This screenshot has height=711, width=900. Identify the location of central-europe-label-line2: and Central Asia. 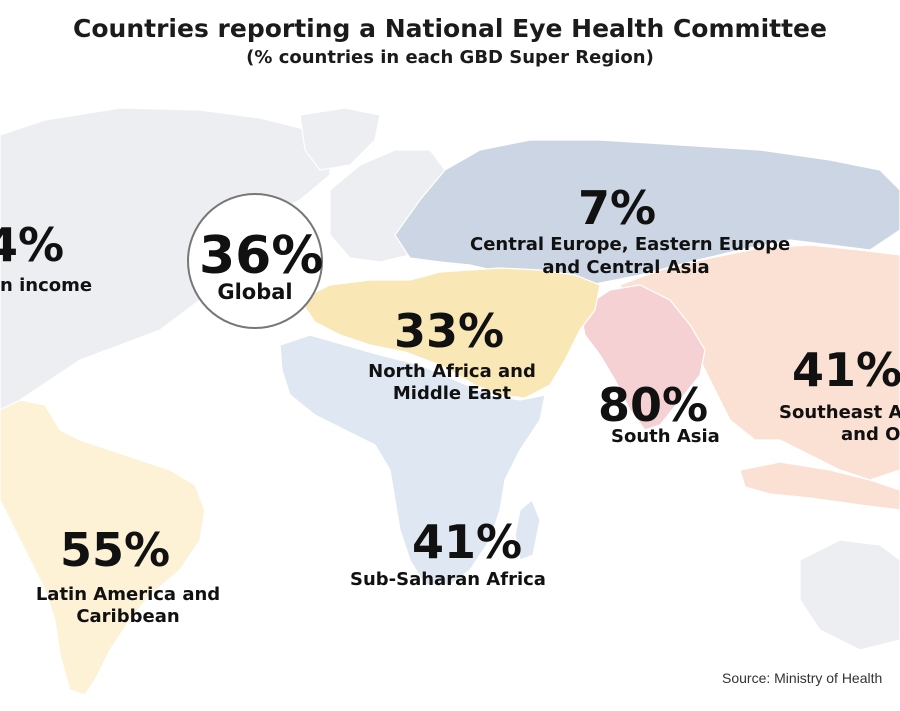
(626, 267).